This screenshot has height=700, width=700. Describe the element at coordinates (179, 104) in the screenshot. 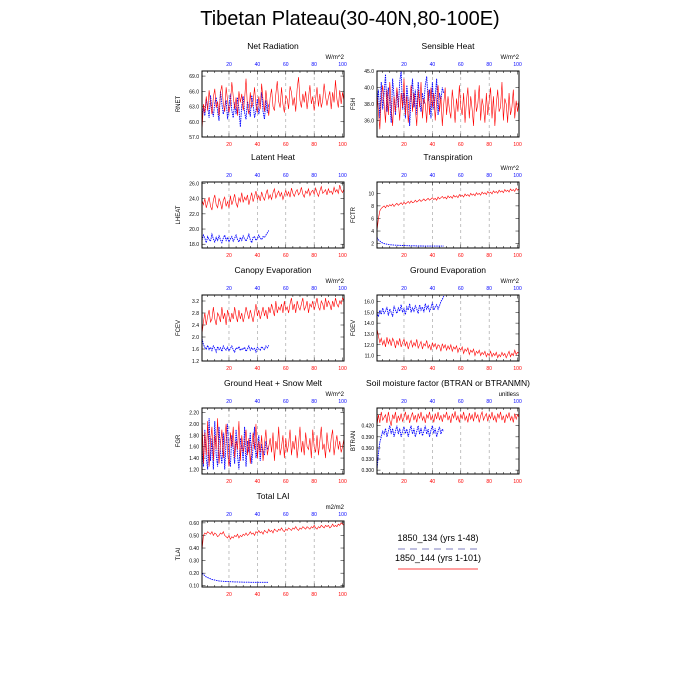

I see `y-axis-label: RNET` at that location.